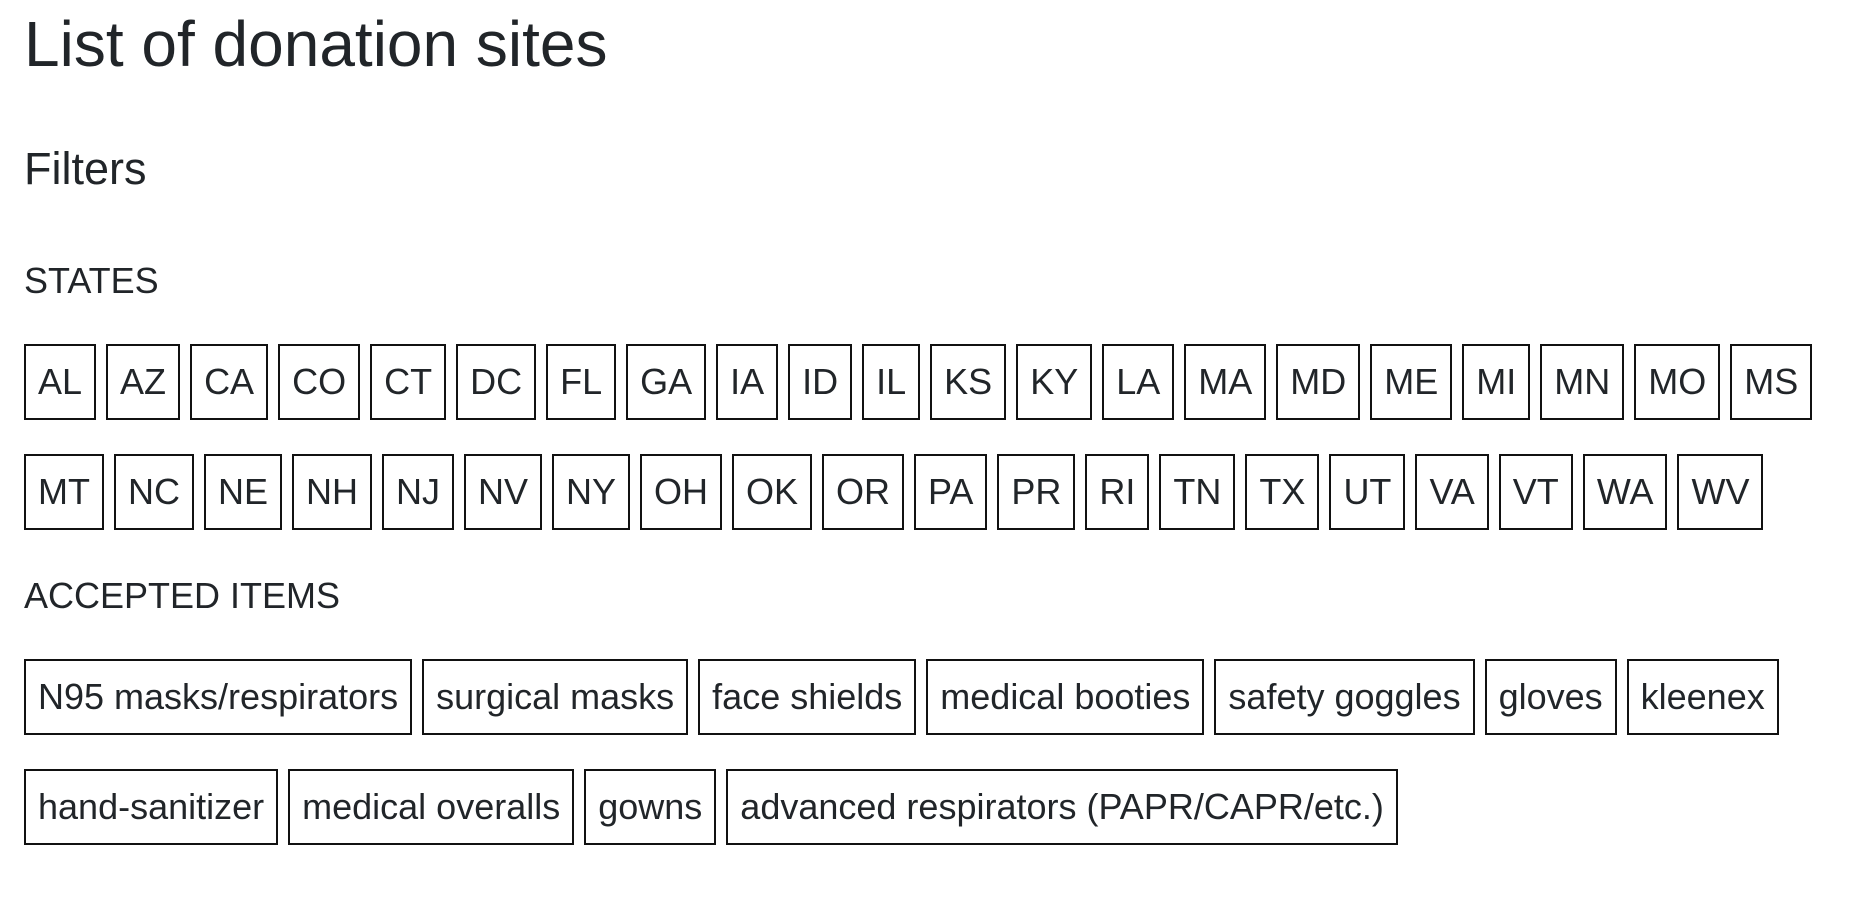 The width and height of the screenshot is (1850, 910). Describe the element at coordinates (1225, 382) in the screenshot. I see `state-filter-button: MA` at that location.